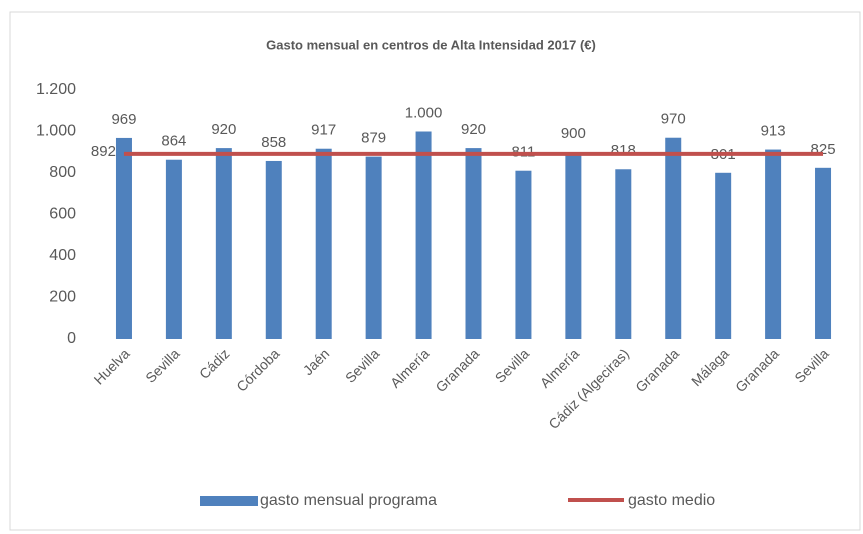 The height and width of the screenshot is (534, 863). Describe the element at coordinates (673, 119) in the screenshot. I see `data-label: 970` at that location.